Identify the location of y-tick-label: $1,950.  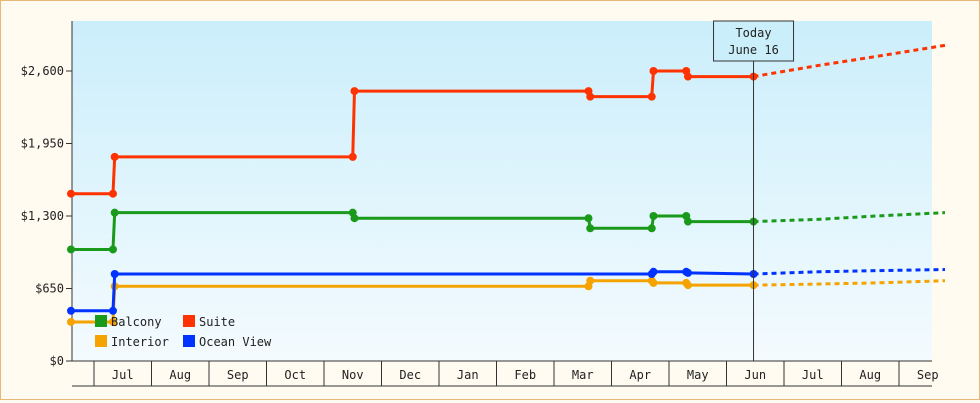
(42, 144).